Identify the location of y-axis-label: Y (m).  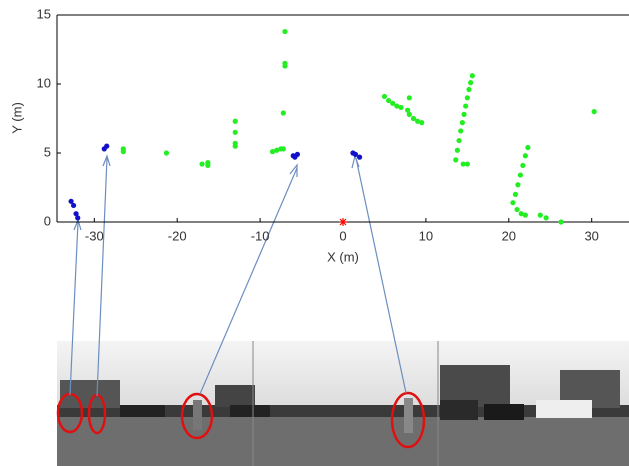
(16, 118).